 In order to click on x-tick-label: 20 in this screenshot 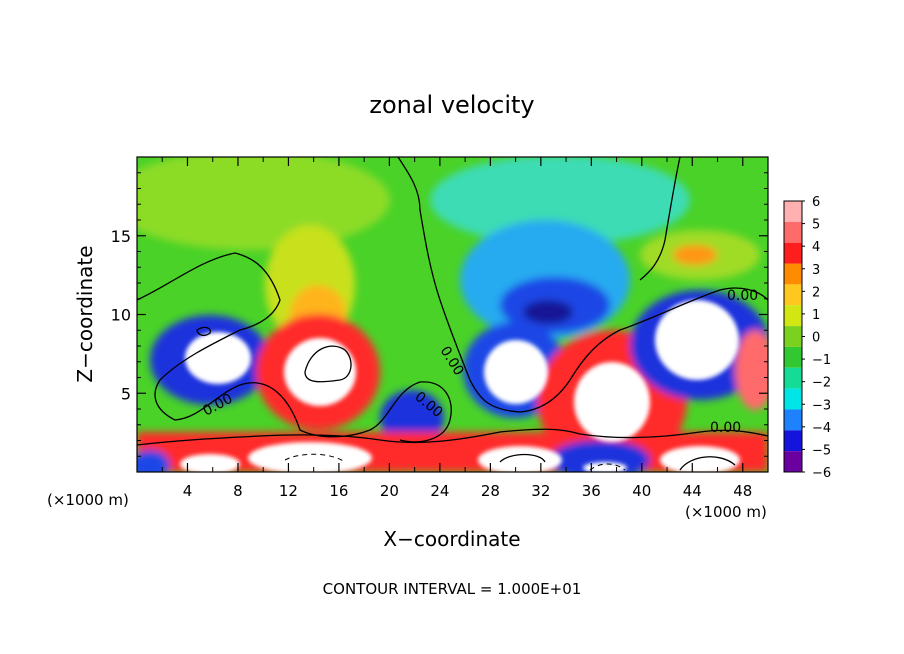, I will do `click(389, 491)`.